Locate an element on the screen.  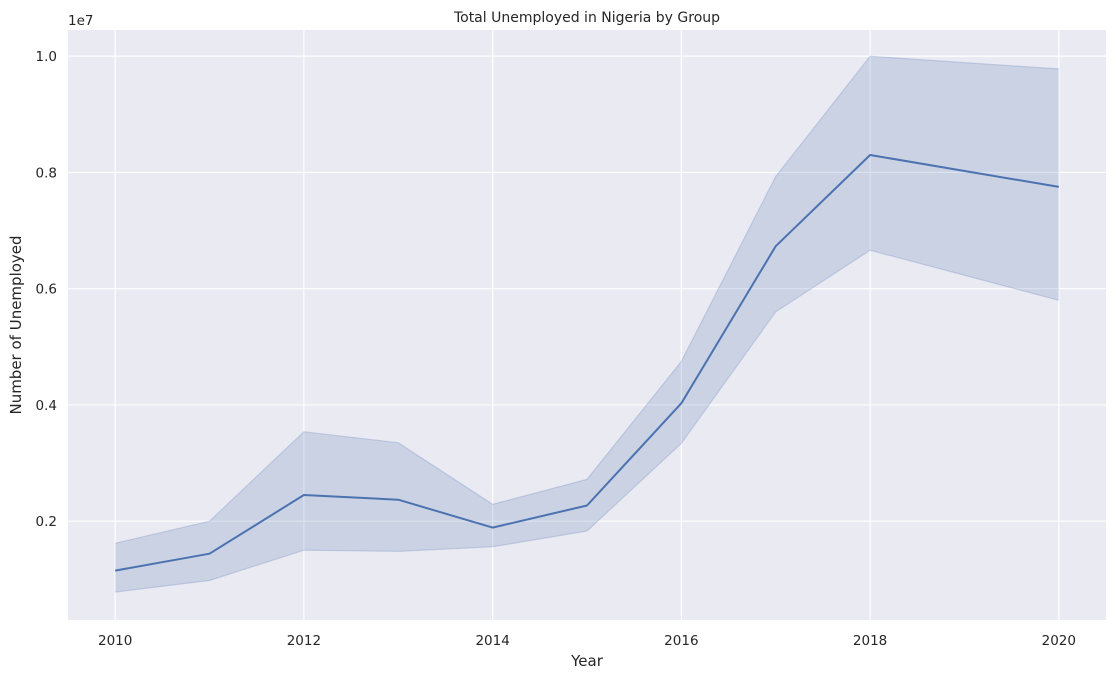
chart-title: Total Unemployed in Nigeria by Group is located at coordinates (586, 18).